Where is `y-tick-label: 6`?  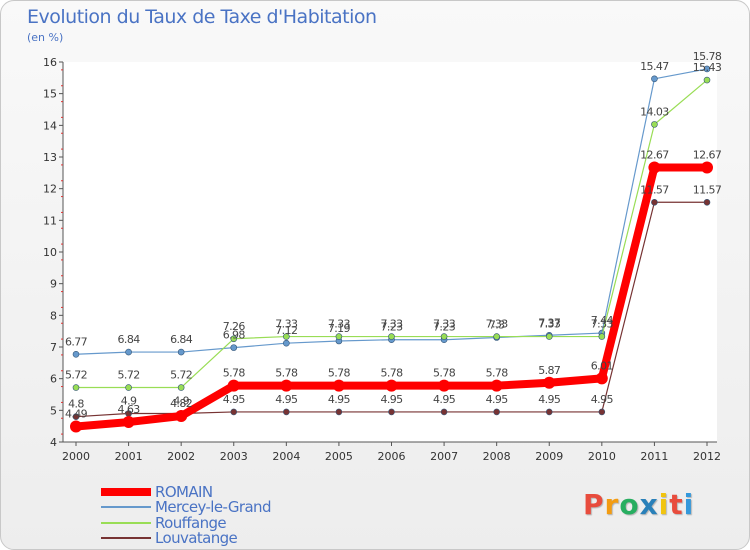 y-tick-label: 6 is located at coordinates (53, 379).